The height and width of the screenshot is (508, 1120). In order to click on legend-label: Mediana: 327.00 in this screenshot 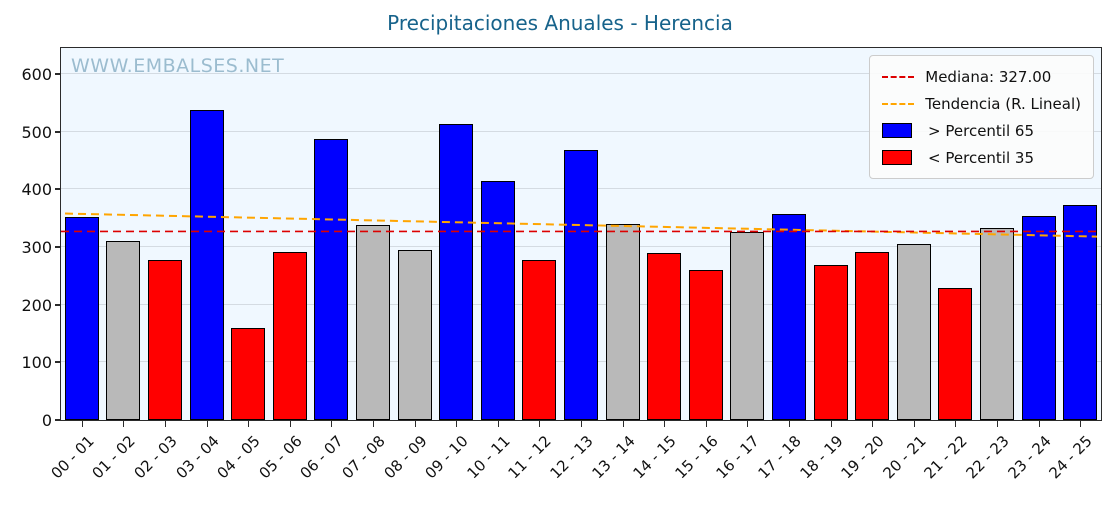, I will do `click(988, 76)`.